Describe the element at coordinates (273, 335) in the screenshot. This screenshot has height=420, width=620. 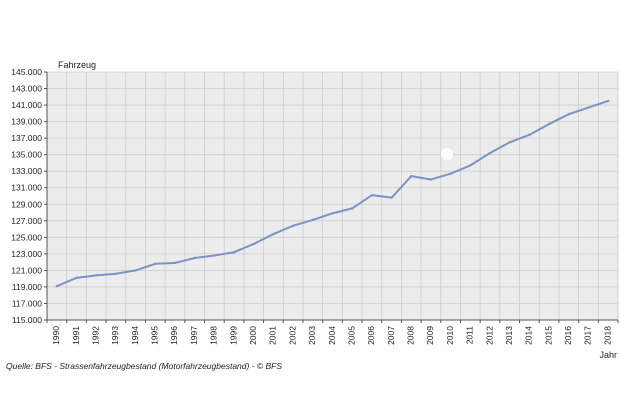
I see `x-tick-label: 2001` at that location.